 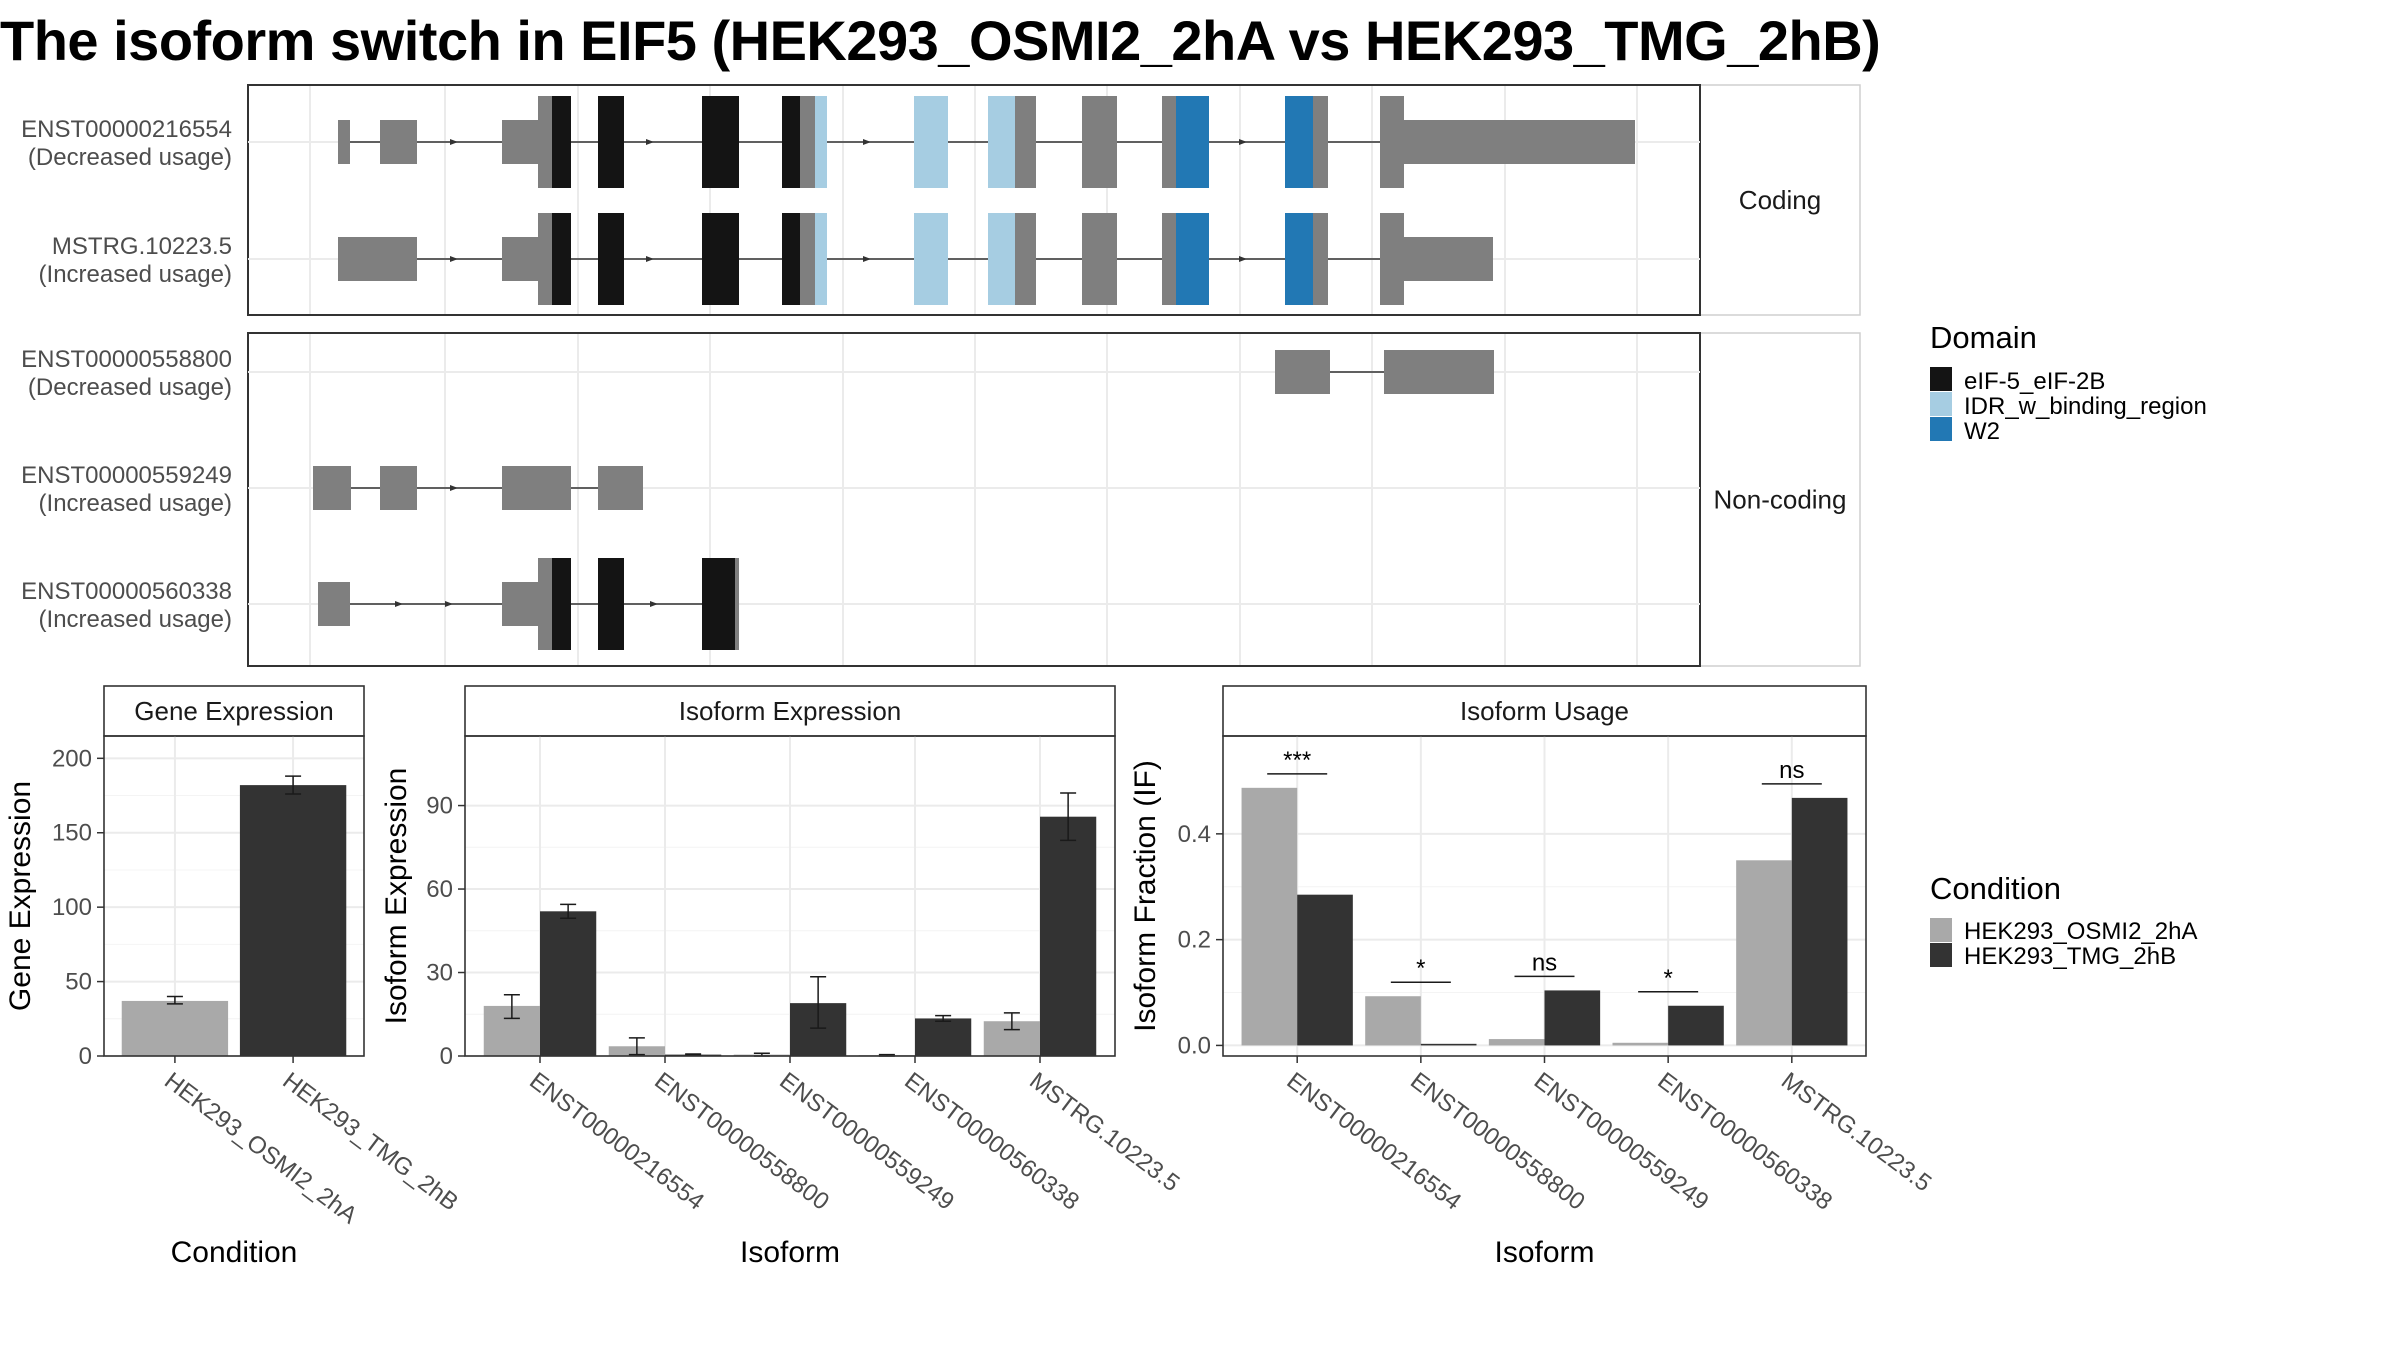 I want to click on transcript-label: ENST00000558800, so click(x=126, y=359).